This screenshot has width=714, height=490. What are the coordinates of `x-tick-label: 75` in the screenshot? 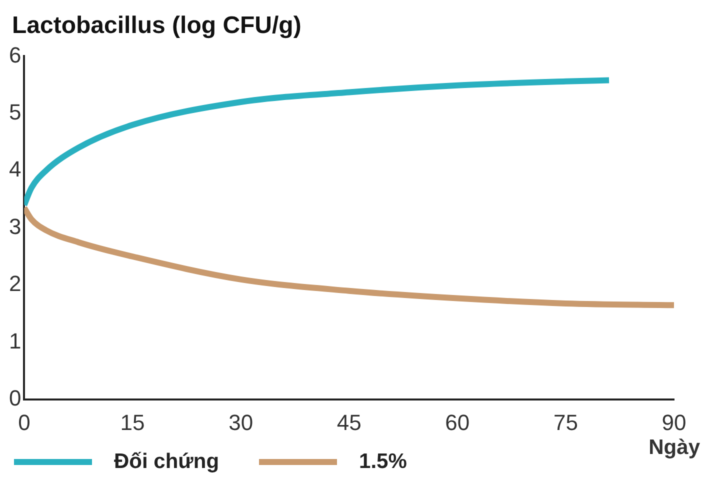 It's located at (565, 422).